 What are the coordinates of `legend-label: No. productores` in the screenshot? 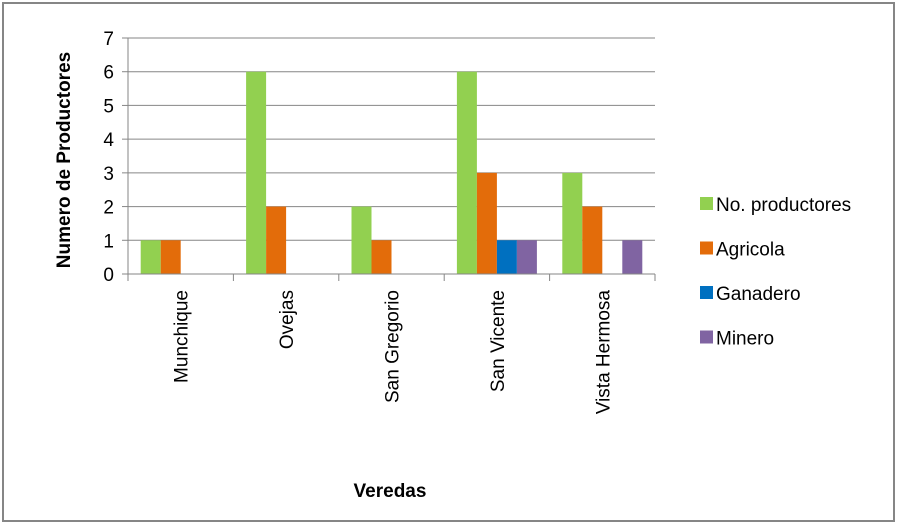 It's located at (783, 205).